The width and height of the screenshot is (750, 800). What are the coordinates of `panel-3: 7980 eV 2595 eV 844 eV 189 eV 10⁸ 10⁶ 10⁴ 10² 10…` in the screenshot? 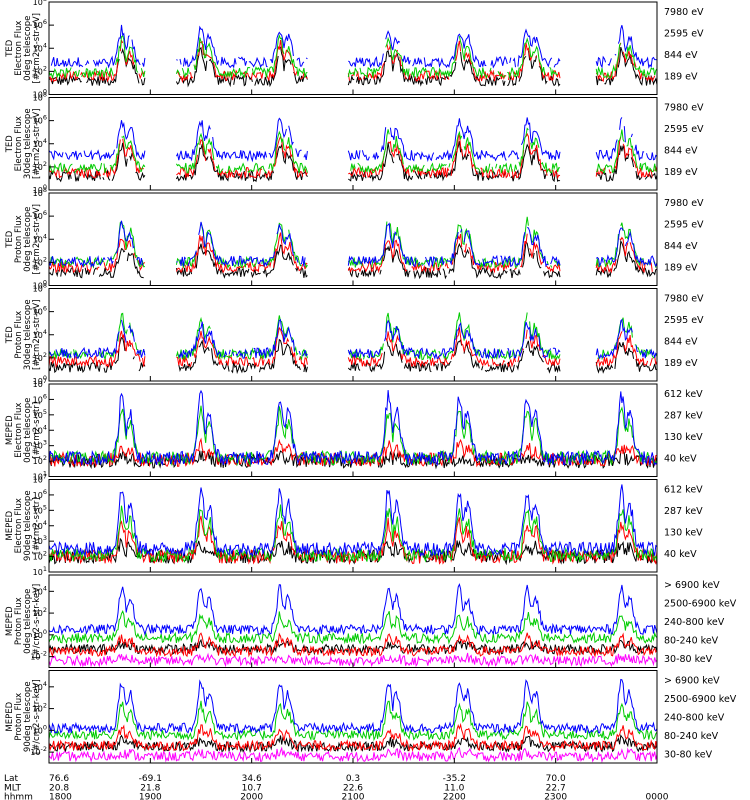 It's located at (354, 238).